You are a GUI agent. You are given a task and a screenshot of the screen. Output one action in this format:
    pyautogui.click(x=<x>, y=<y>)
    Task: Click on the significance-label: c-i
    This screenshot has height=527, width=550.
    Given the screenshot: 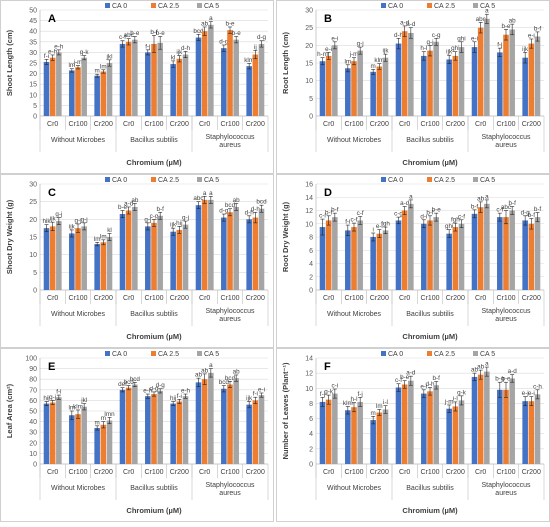 What is the action you would take?
    pyautogui.click(x=335, y=386)
    